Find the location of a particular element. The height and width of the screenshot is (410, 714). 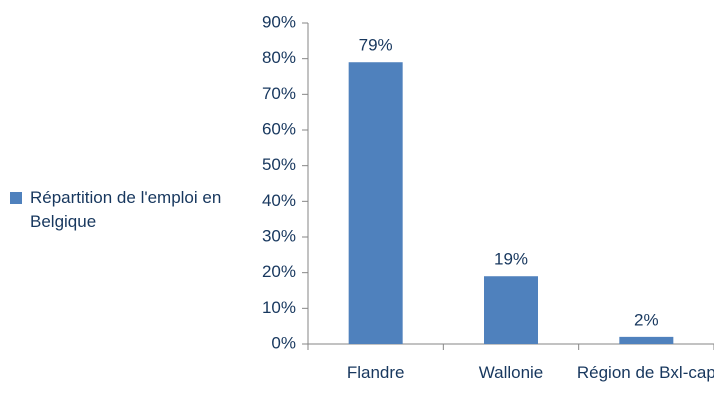

y-tick-label: 50% is located at coordinates (279, 164).